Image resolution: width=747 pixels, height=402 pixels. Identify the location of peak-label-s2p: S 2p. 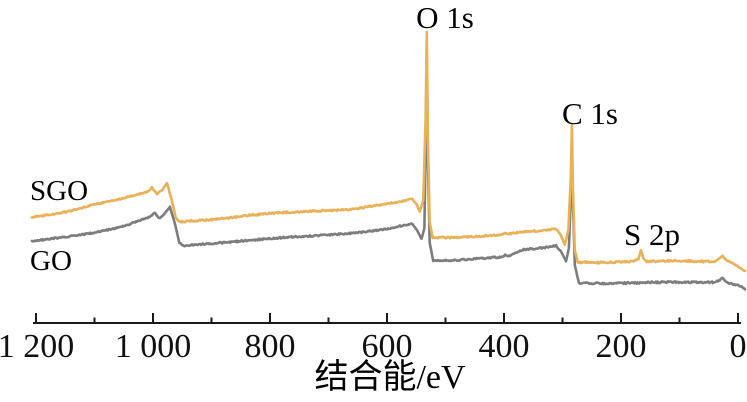
(652, 234).